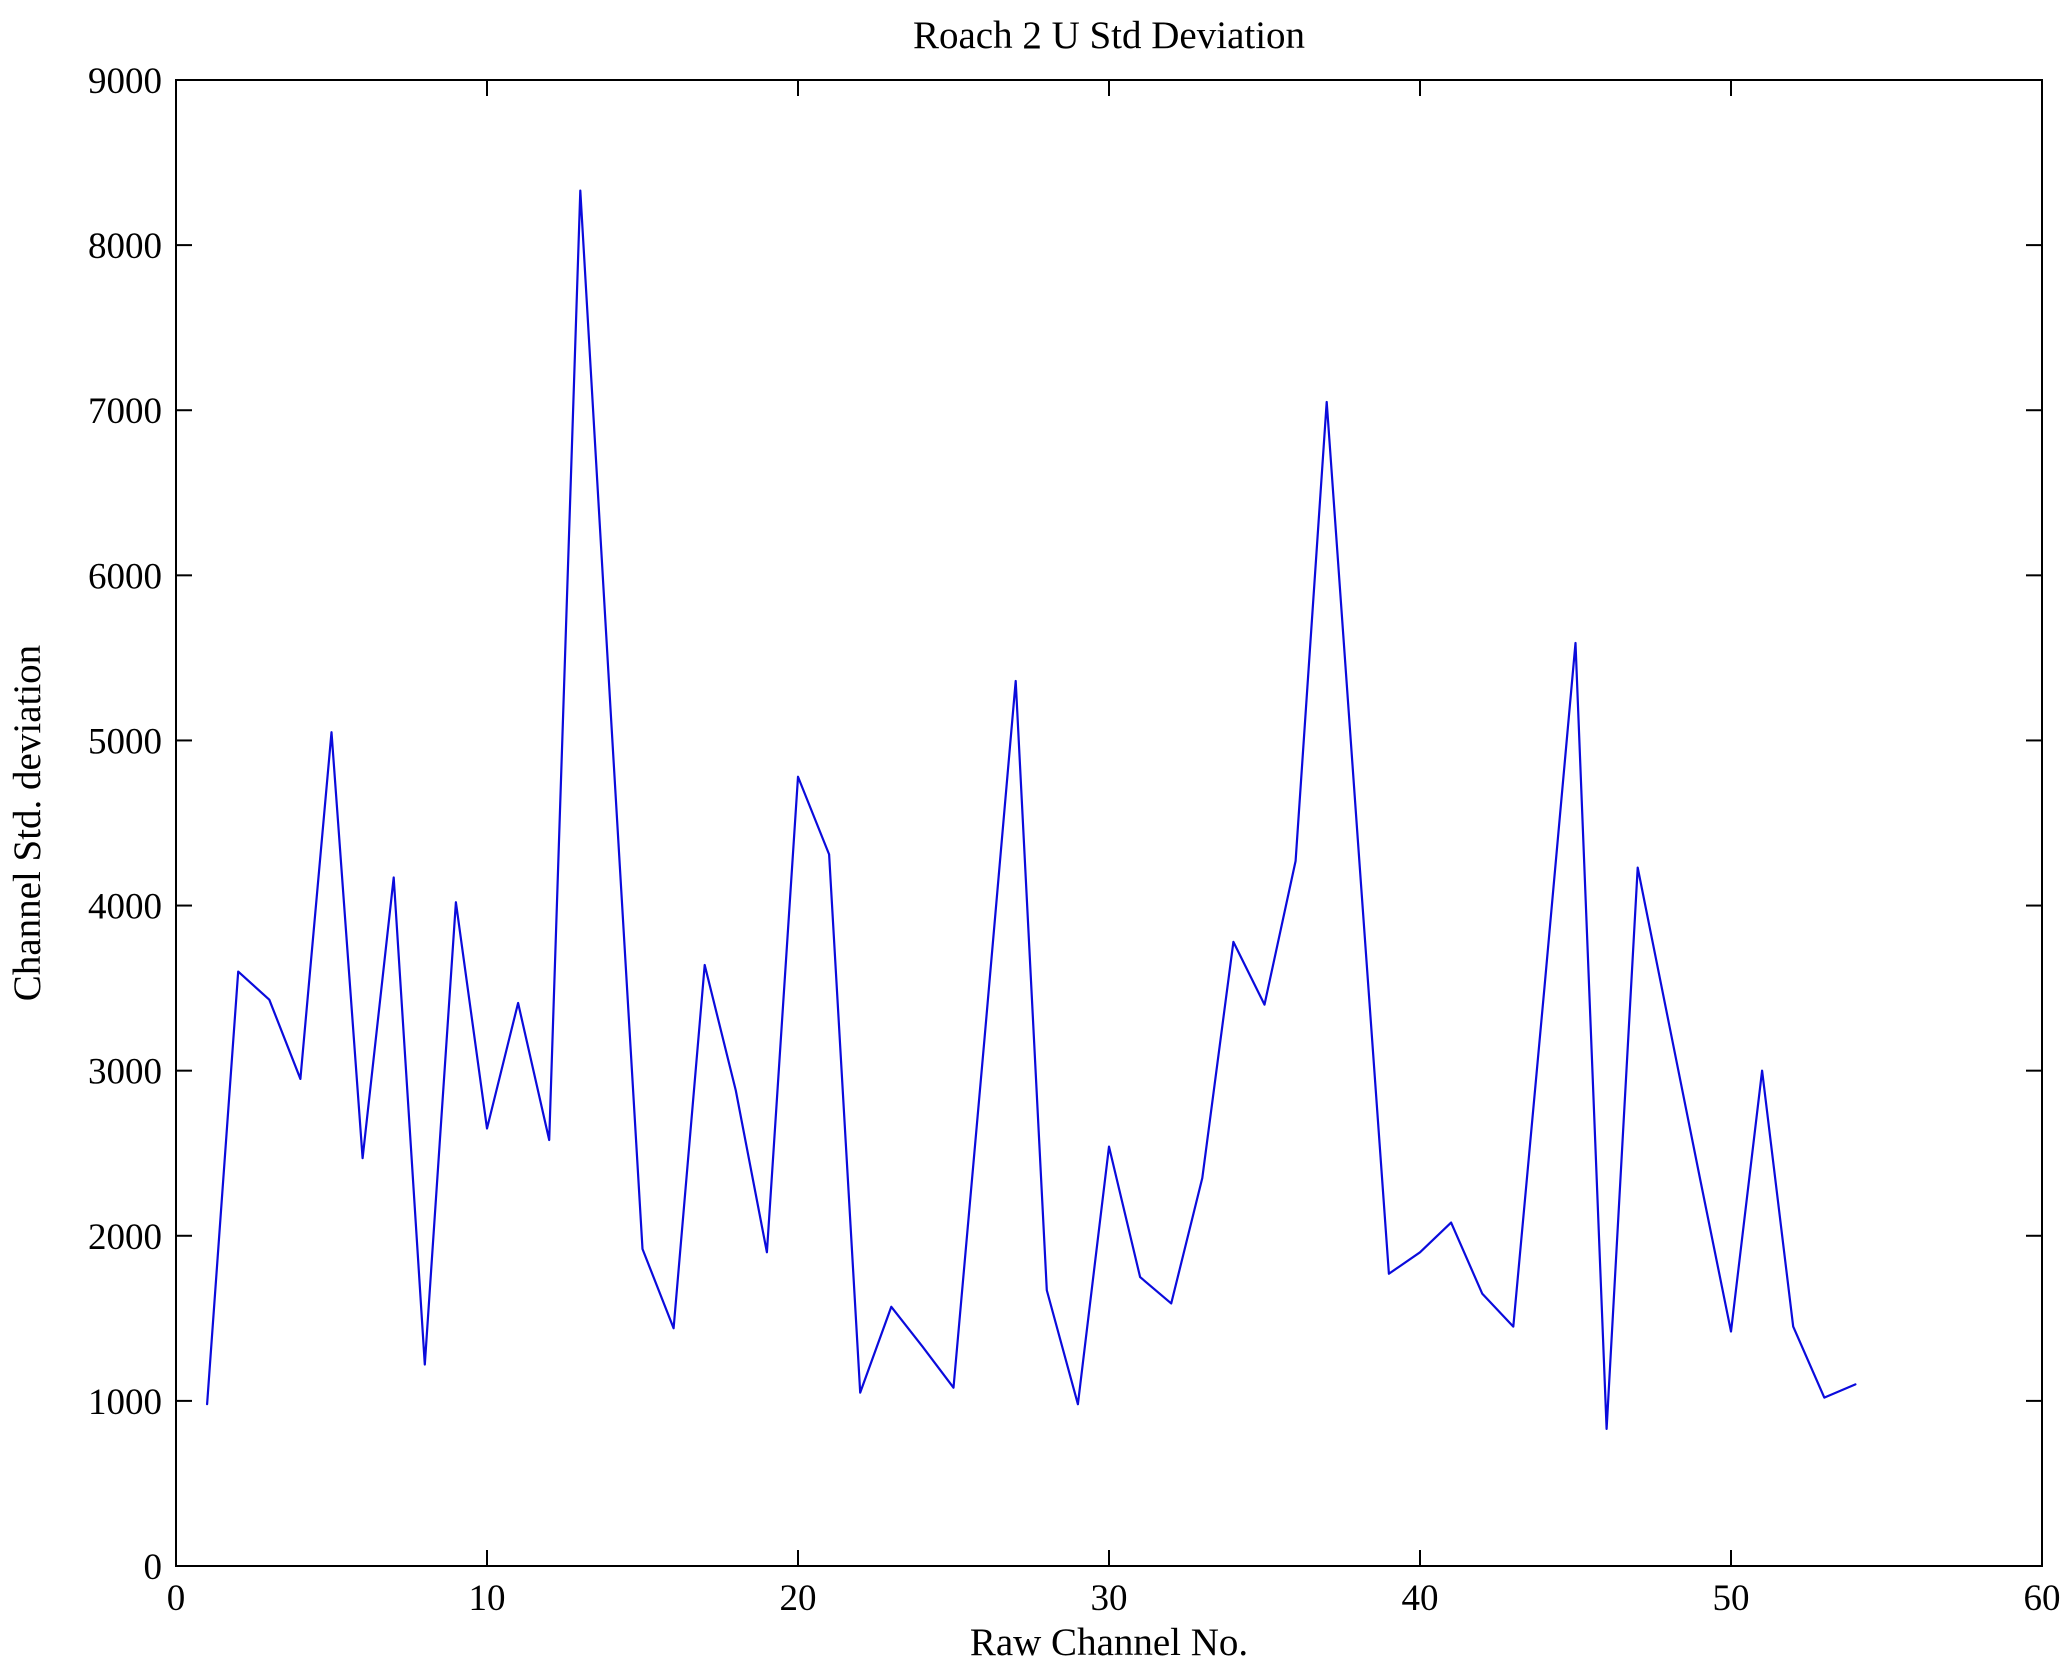 Image resolution: width=2067 pixels, height=1671 pixels. What do you see at coordinates (125, 1237) in the screenshot?
I see `y-tick-label: 2000` at bounding box center [125, 1237].